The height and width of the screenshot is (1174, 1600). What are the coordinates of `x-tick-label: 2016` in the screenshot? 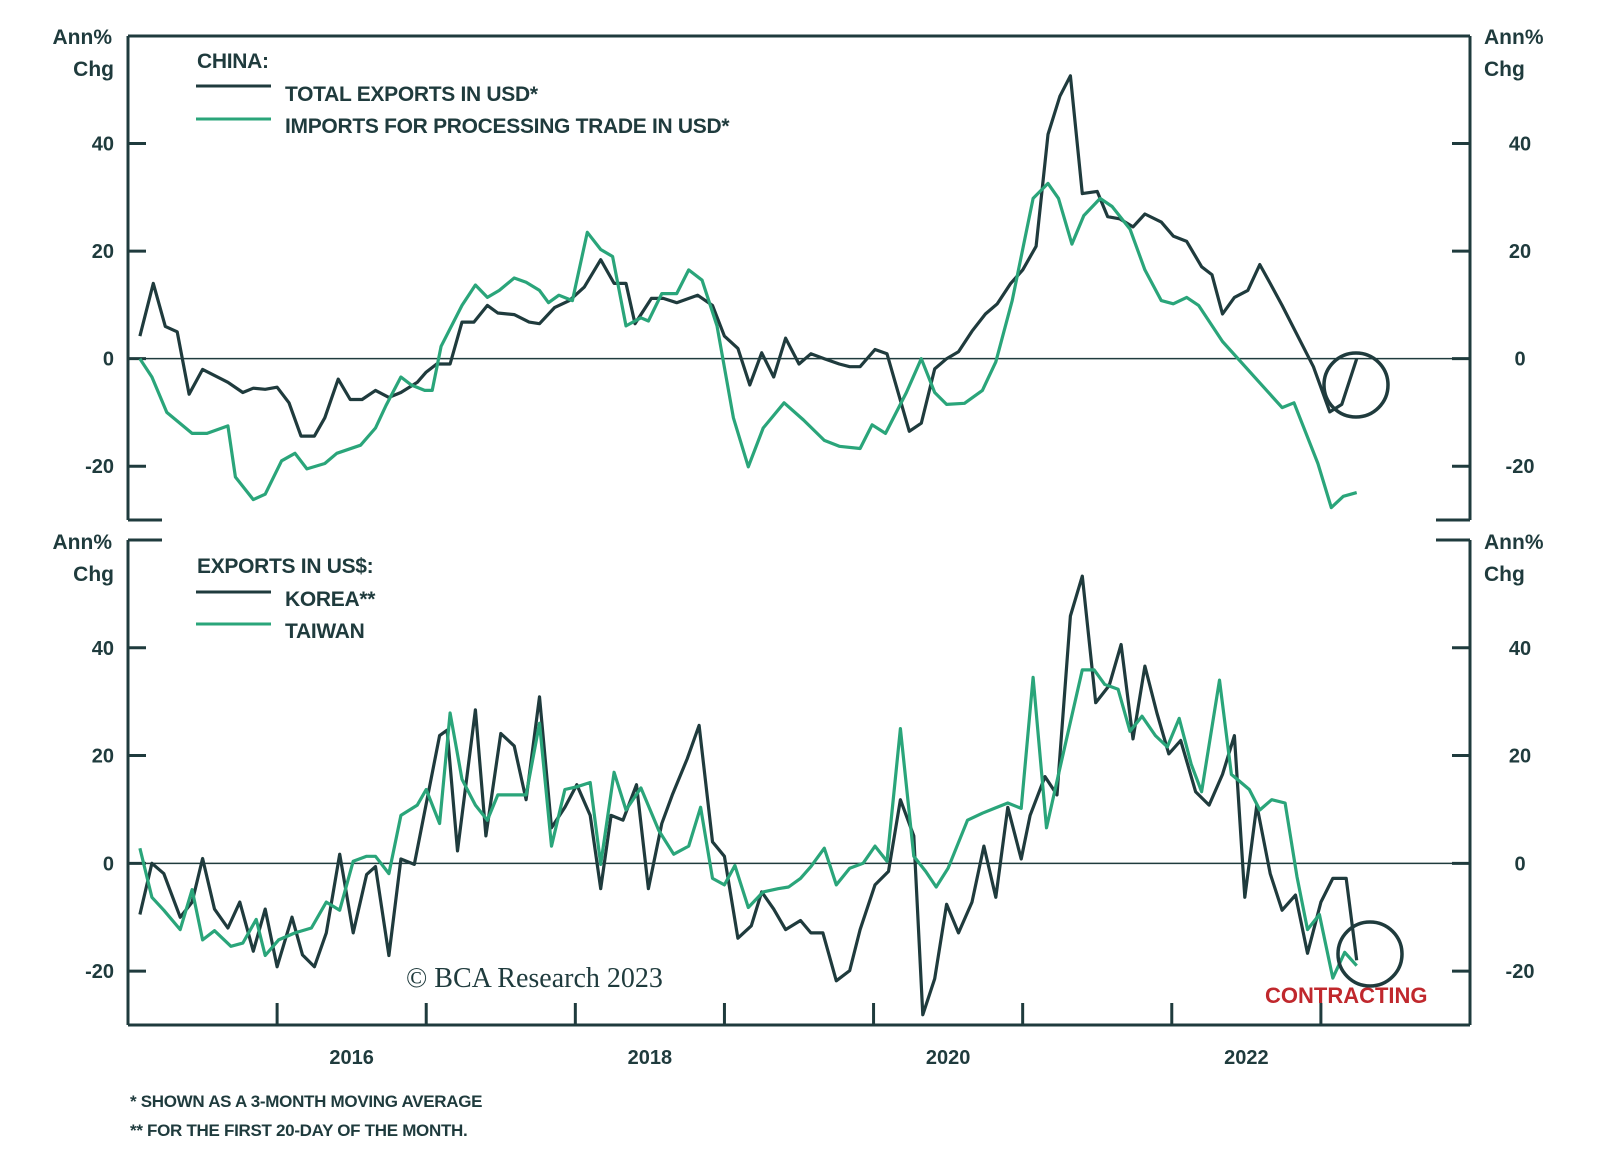 It's located at (351, 1058).